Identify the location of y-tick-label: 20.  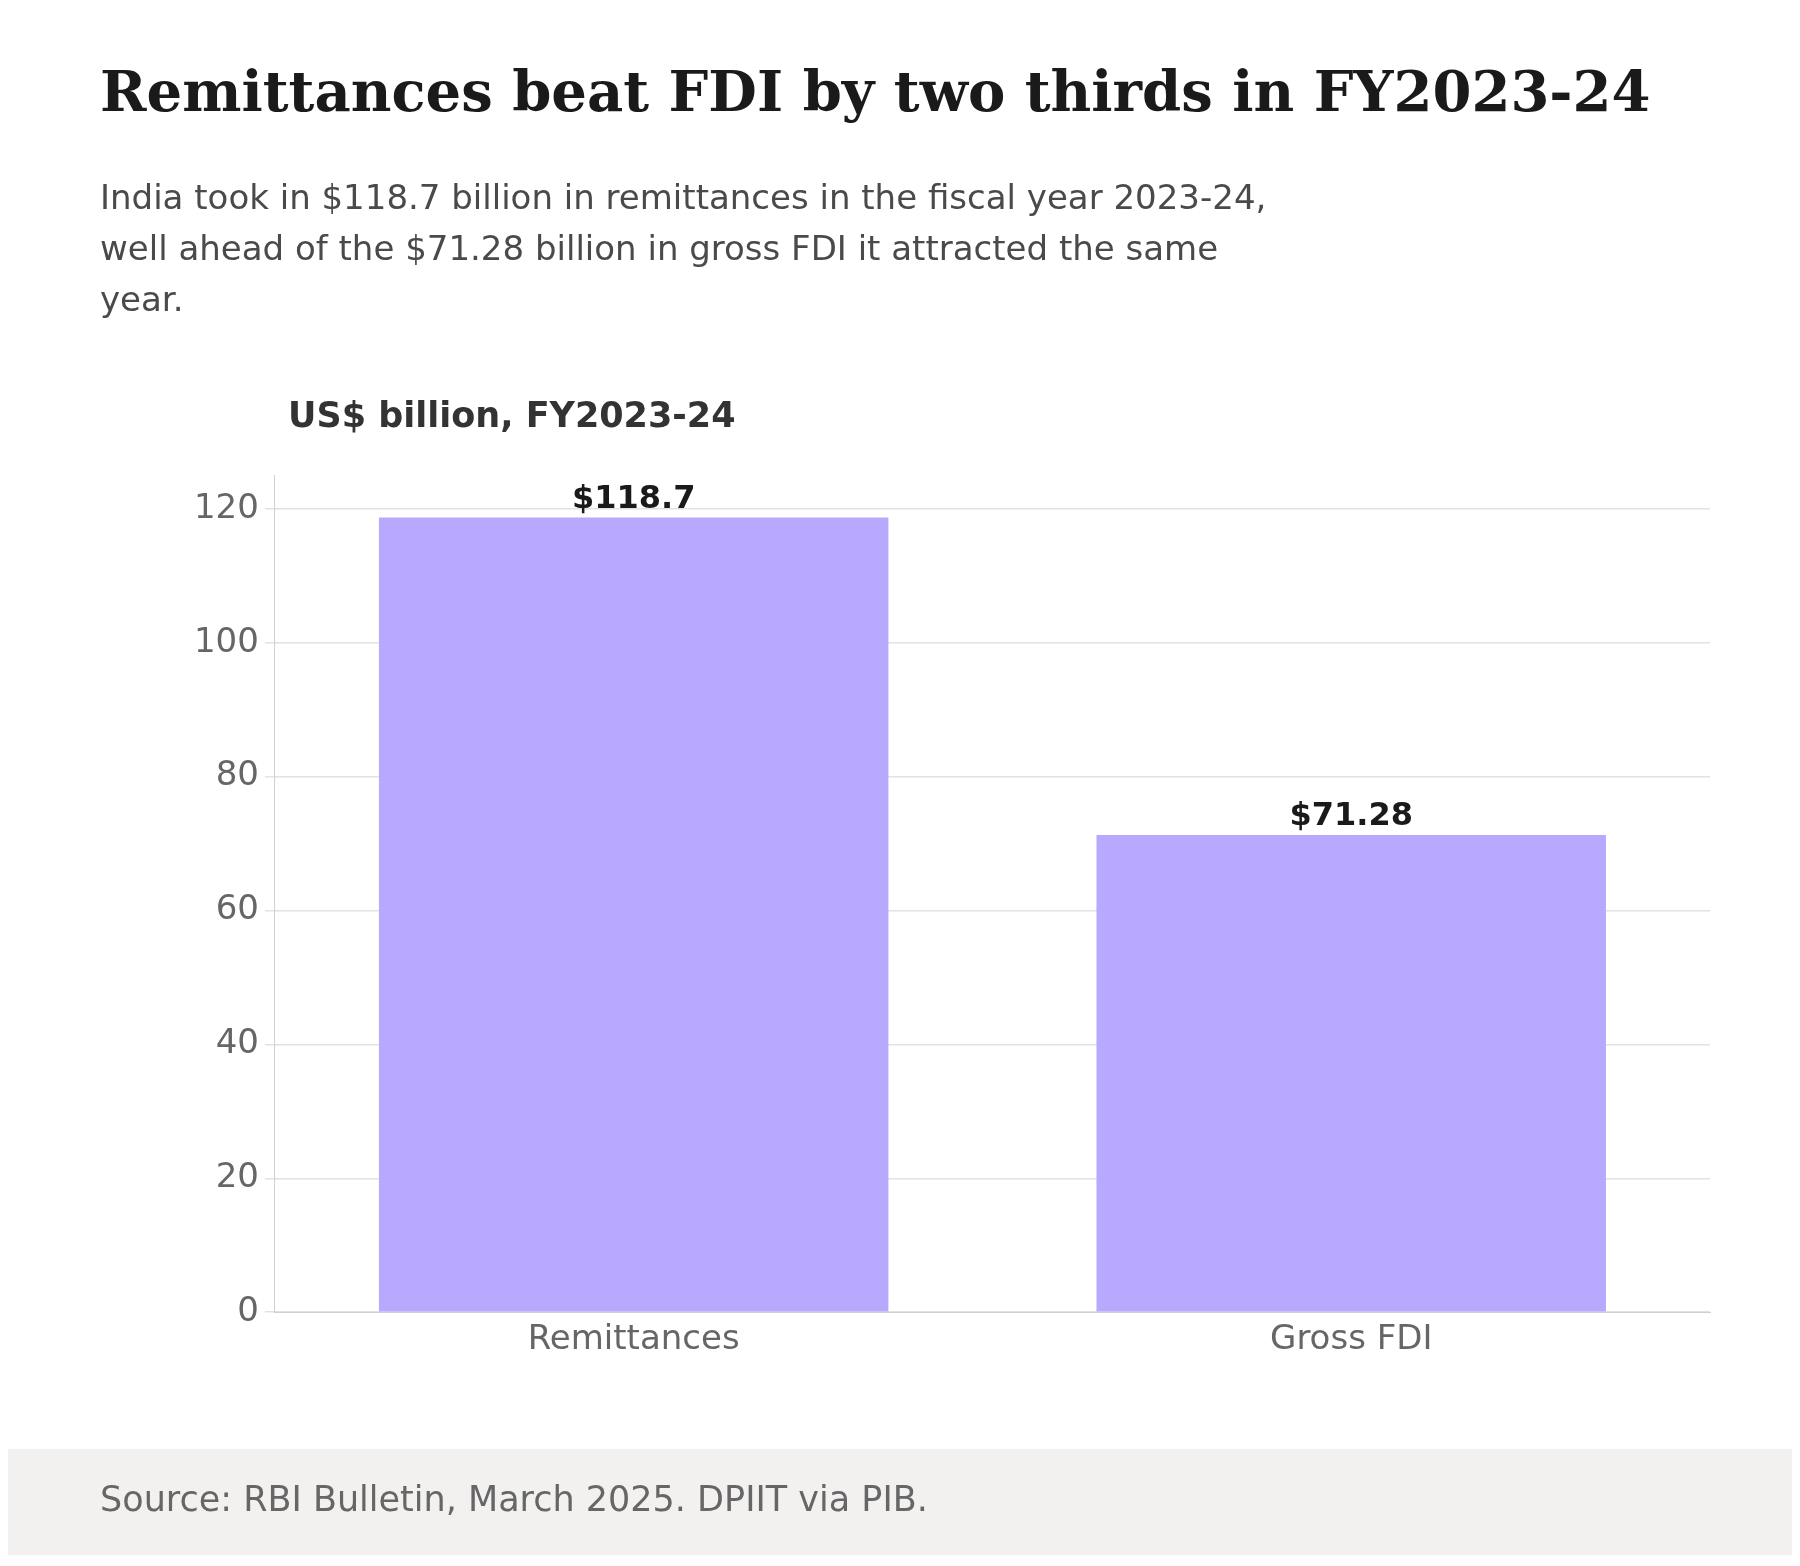
(237, 1175).